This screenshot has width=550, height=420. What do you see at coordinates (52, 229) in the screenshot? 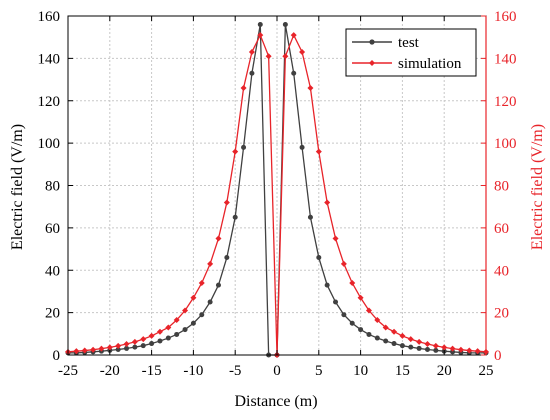
I see `y-tick-label-left: 60` at bounding box center [52, 229].